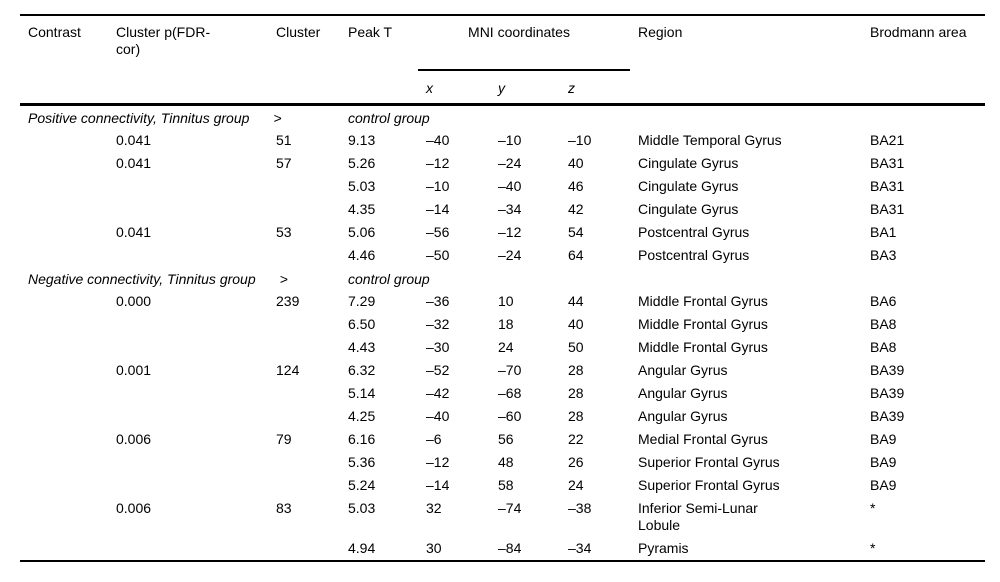 The width and height of the screenshot is (1000, 582). What do you see at coordinates (502, 255) in the screenshot?
I see `table-row: 4.46 –50 –24 64 Postcentral Gyrus BA3` at bounding box center [502, 255].